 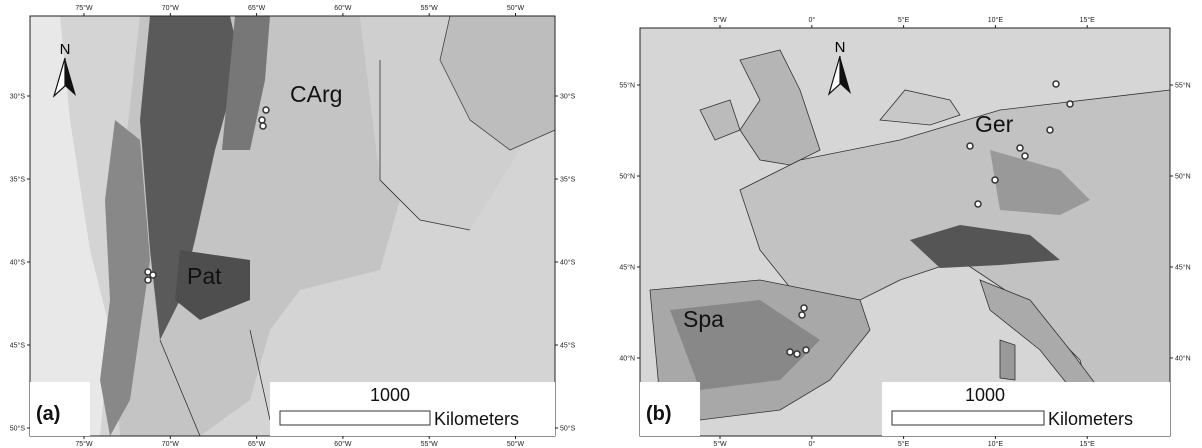 What do you see at coordinates (316, 94) in the screenshot?
I see `region-label: CArg` at bounding box center [316, 94].